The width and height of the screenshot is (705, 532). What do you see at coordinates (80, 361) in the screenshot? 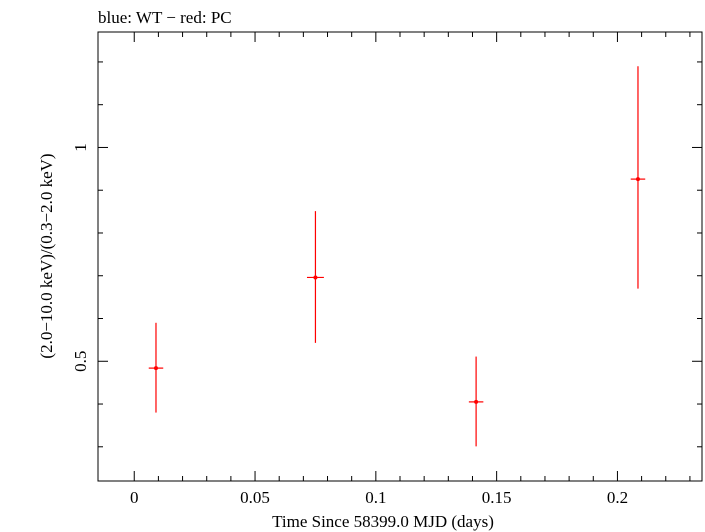
I see `y-tick-label: 0.5` at bounding box center [80, 361].